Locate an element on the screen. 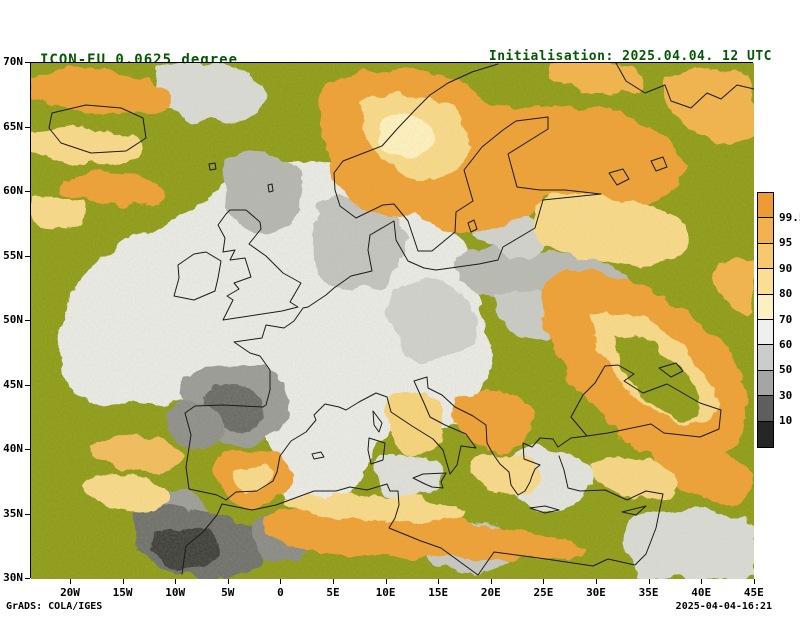 Image resolution: width=800 pixels, height=618 pixels. creation-timestamp: 2025-04-04-16:21 is located at coordinates (723, 606).